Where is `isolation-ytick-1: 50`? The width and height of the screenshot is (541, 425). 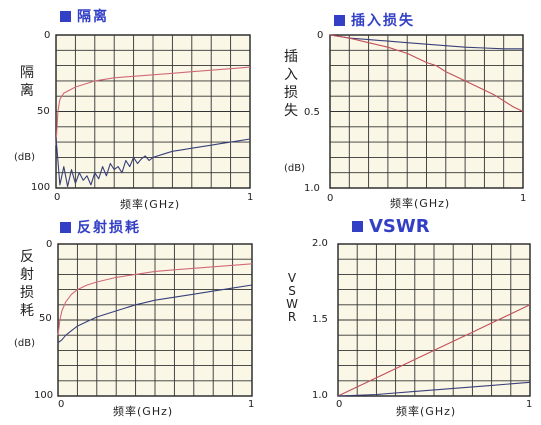
isolation-ytick-1: 50 is located at coordinates (43, 111).